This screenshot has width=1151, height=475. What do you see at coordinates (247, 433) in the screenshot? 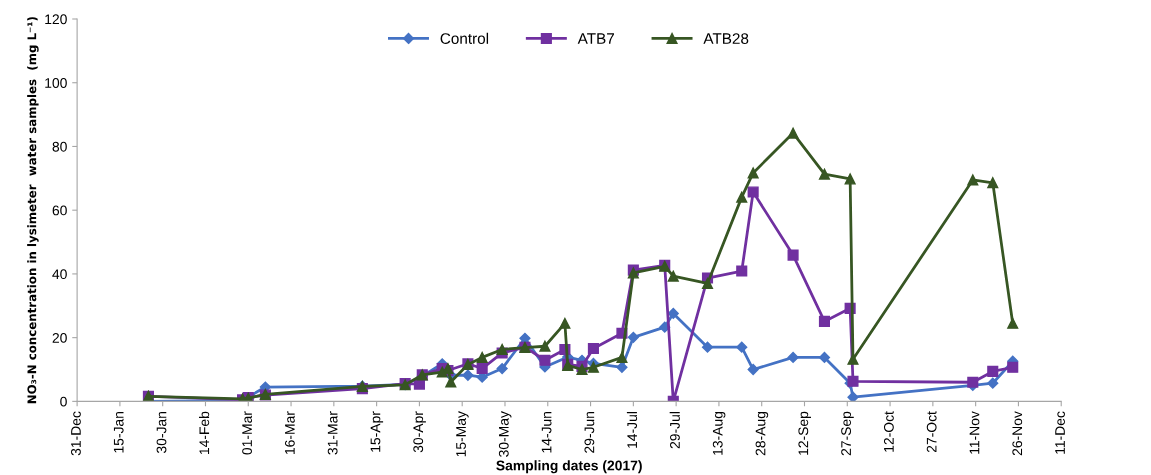
I see `x-tick-label: 01-Mar` at bounding box center [247, 433].